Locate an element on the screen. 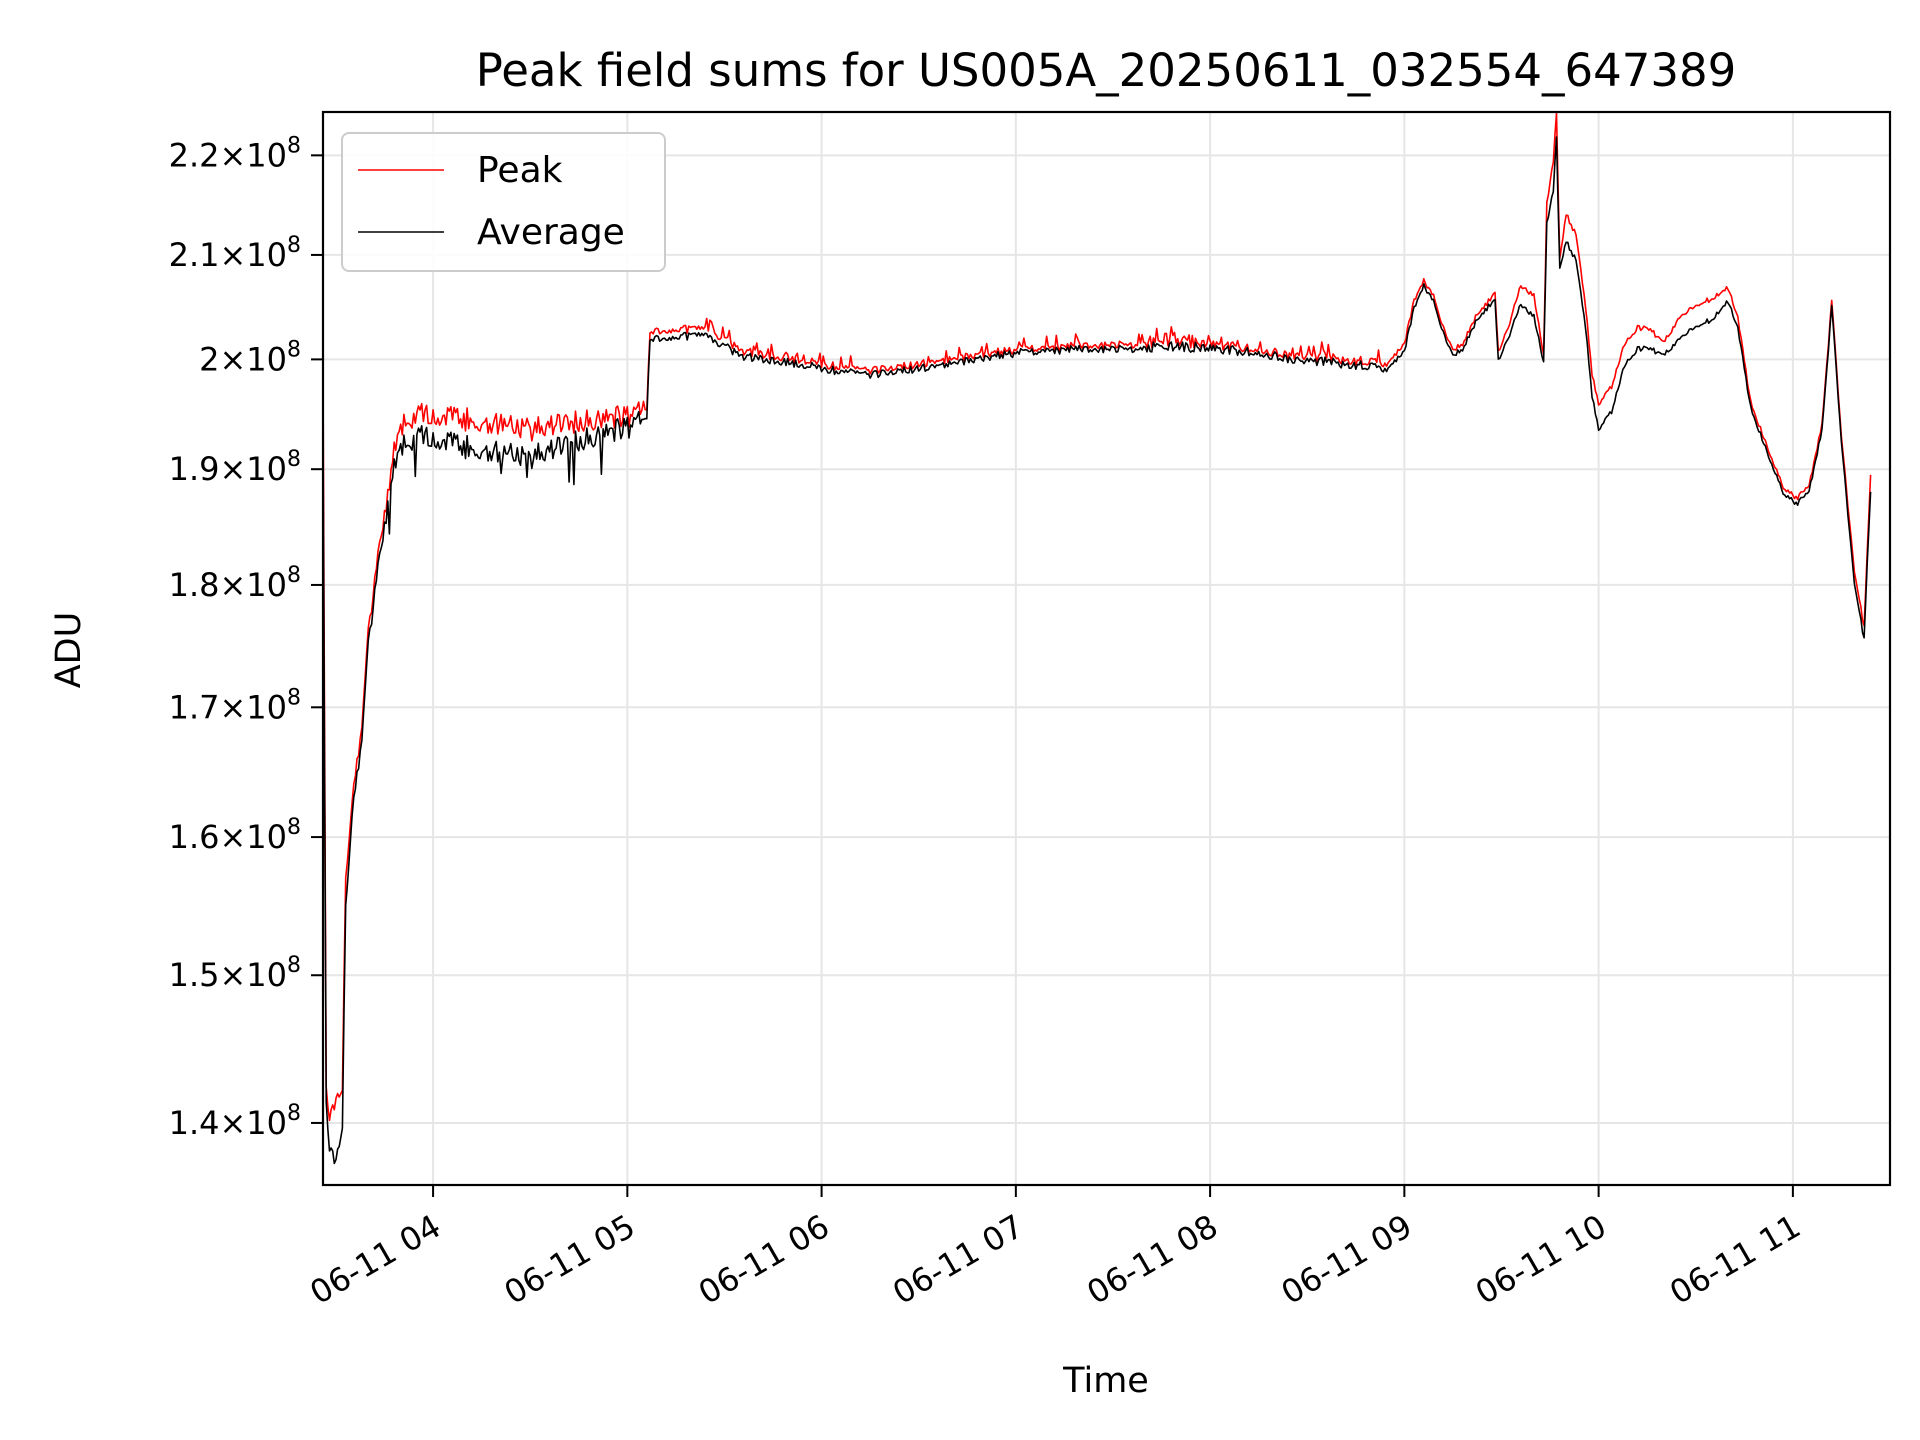 Image resolution: width=1920 pixels, height=1440 pixels. y-tick-label: 1.4×108 is located at coordinates (235, 1121).